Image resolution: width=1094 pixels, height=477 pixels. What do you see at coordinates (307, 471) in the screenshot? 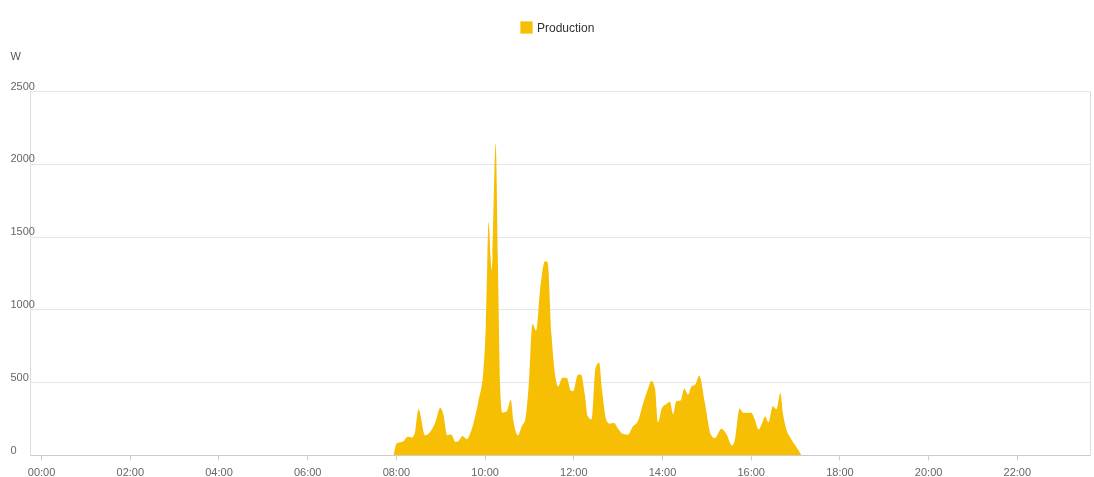
I see `x-tick-label: 06:00` at bounding box center [307, 471].